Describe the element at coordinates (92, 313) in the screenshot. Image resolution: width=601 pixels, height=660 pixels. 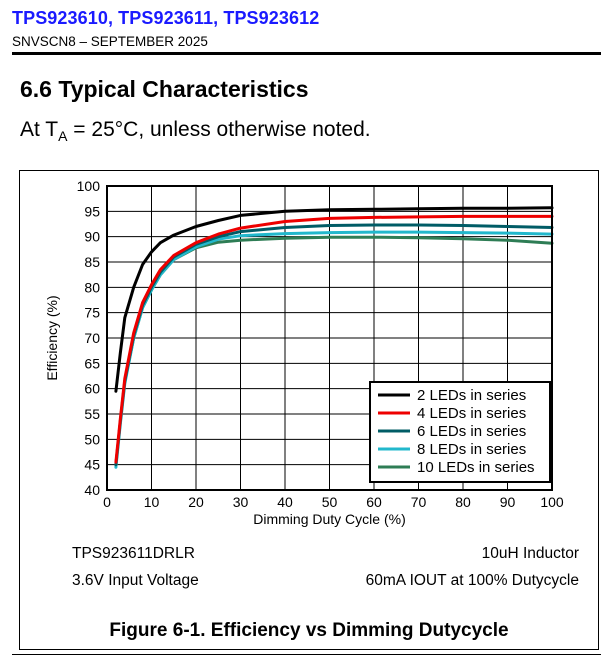
I see `y-tick-label: 75` at that location.